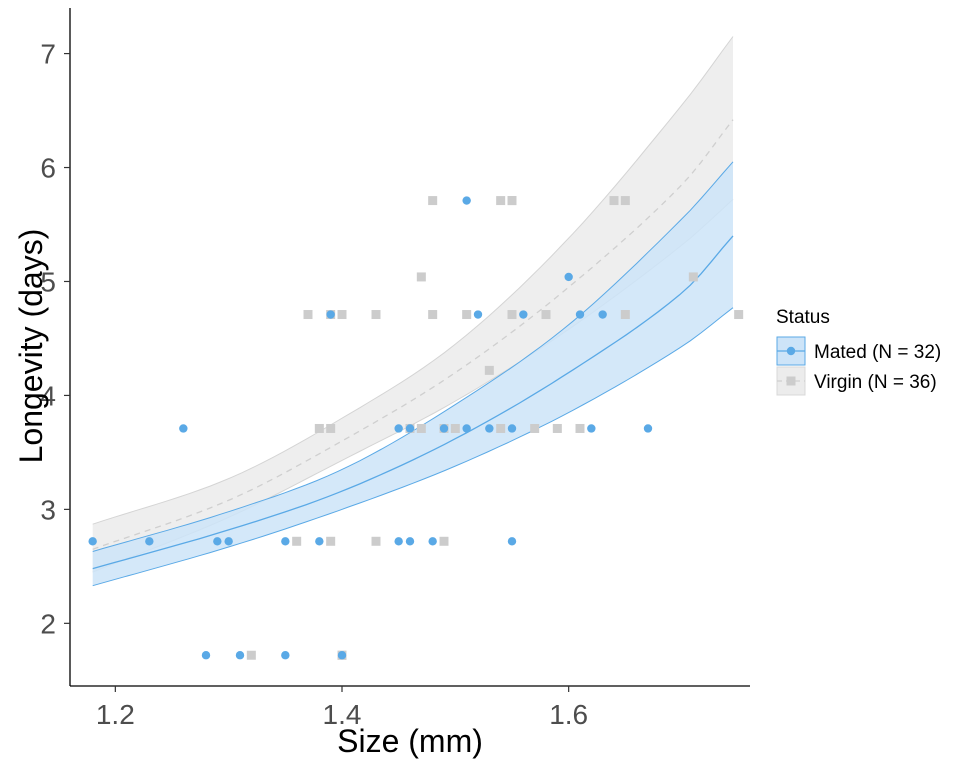 This screenshot has width=973, height=772. What do you see at coordinates (791, 351) in the screenshot?
I see `legend-key-mated` at bounding box center [791, 351].